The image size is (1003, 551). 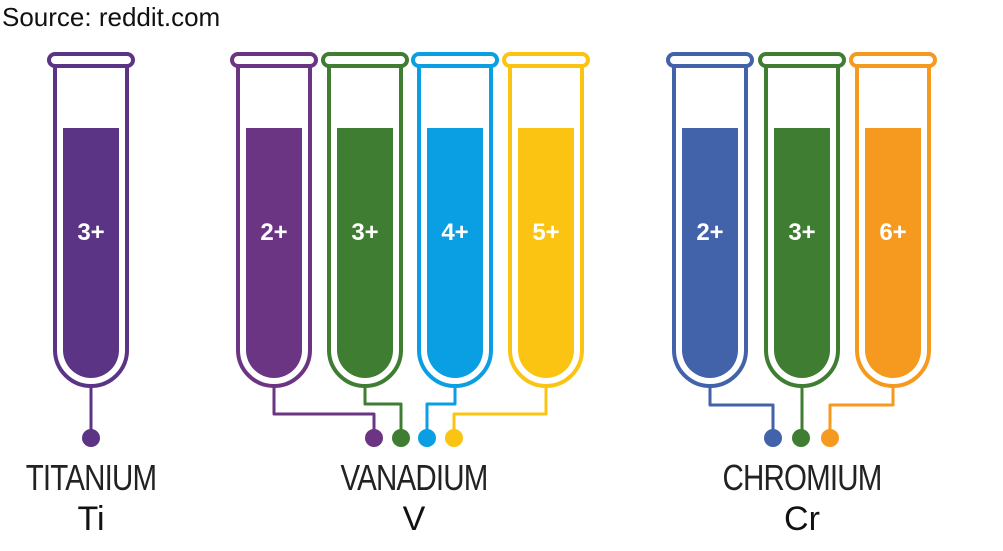 I want to click on ion-label-v-3: 5+, so click(x=545, y=232).